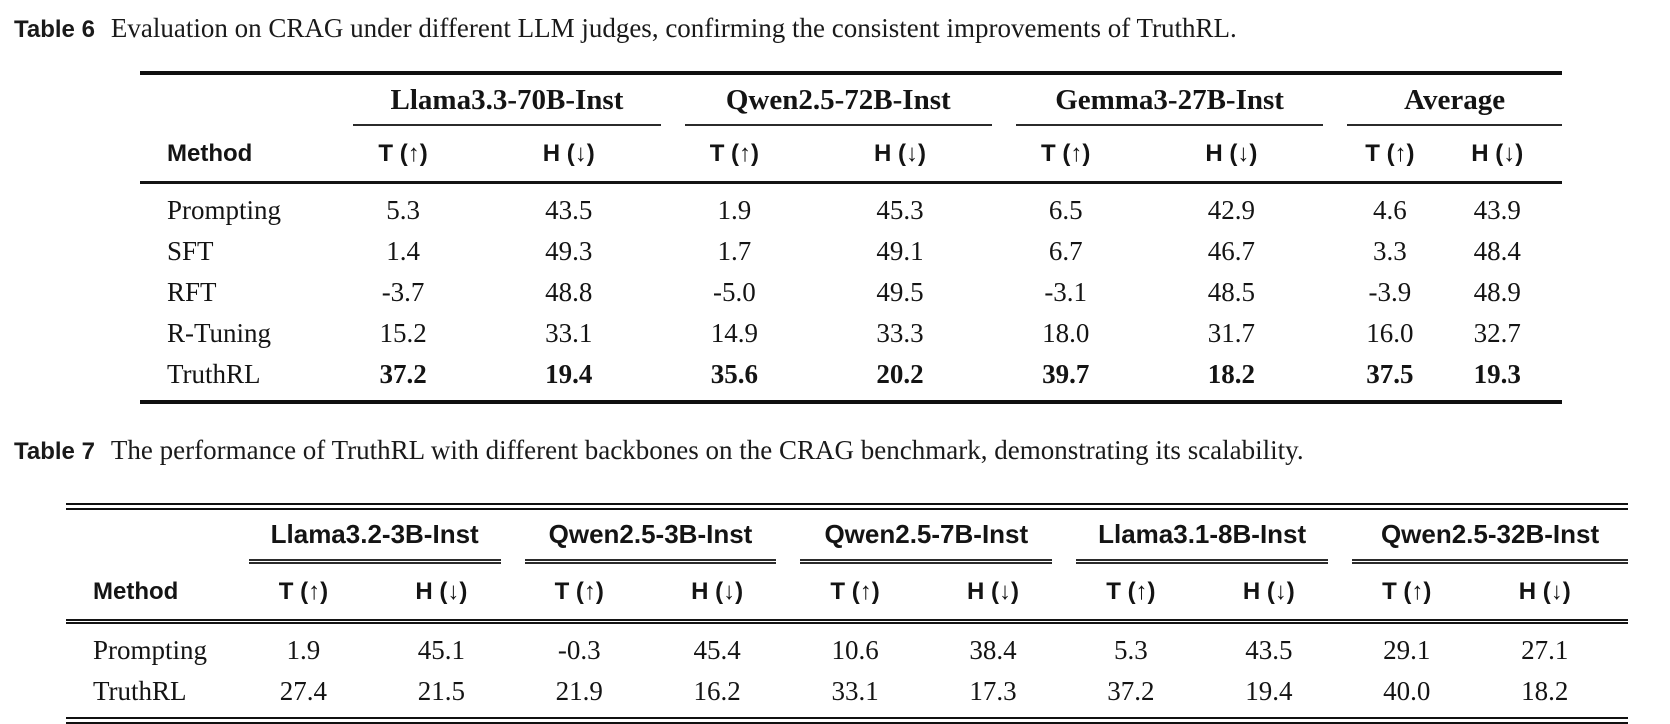 The width and height of the screenshot is (1670, 724). Describe the element at coordinates (247, 154) in the screenshot. I see `table6-method-header: Method` at that location.